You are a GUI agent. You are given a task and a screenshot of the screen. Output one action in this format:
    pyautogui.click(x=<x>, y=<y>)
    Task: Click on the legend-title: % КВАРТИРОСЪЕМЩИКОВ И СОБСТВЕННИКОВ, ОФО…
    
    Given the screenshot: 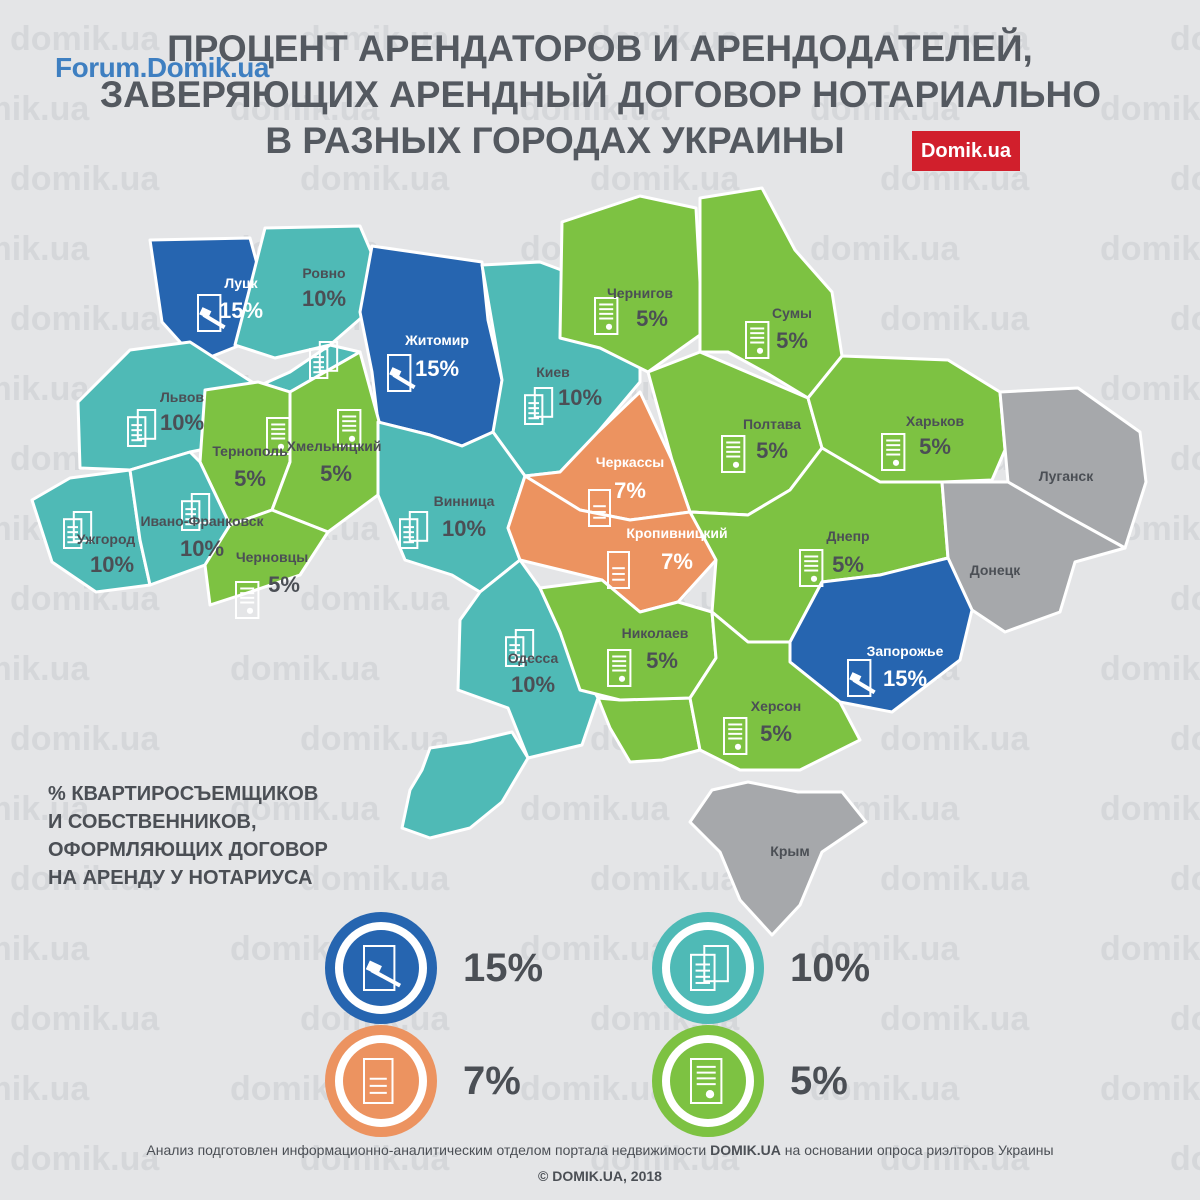 What is the action you would take?
    pyautogui.click(x=188, y=836)
    